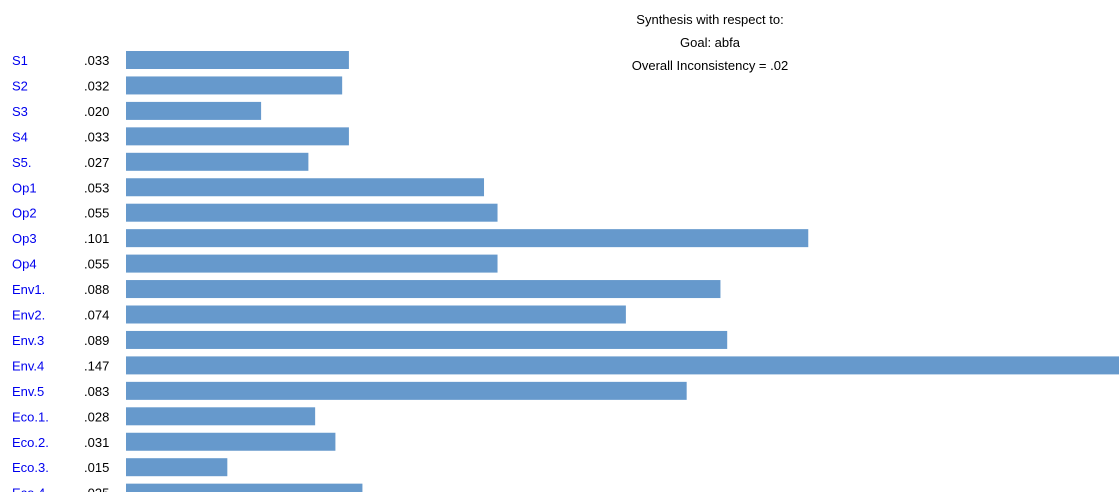  I want to click on bar-s4, so click(237, 136).